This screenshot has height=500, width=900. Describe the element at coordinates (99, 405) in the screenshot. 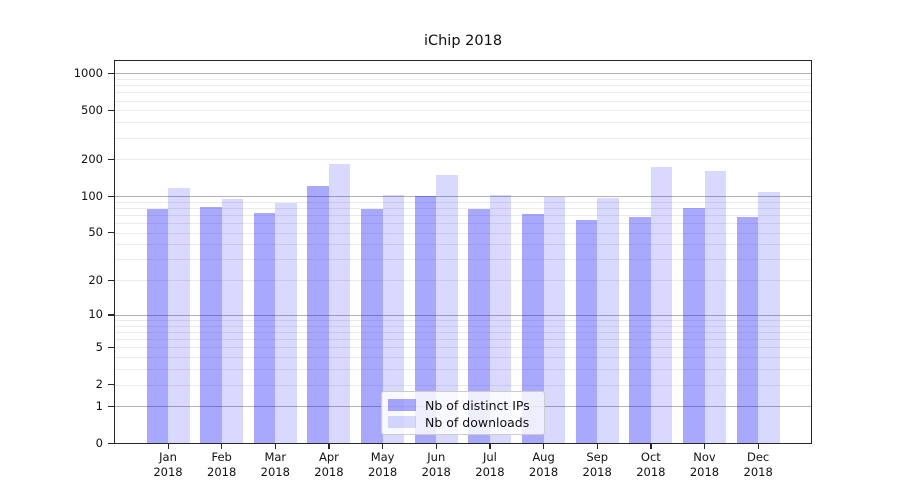

I see `y-tick-label: 1` at that location.